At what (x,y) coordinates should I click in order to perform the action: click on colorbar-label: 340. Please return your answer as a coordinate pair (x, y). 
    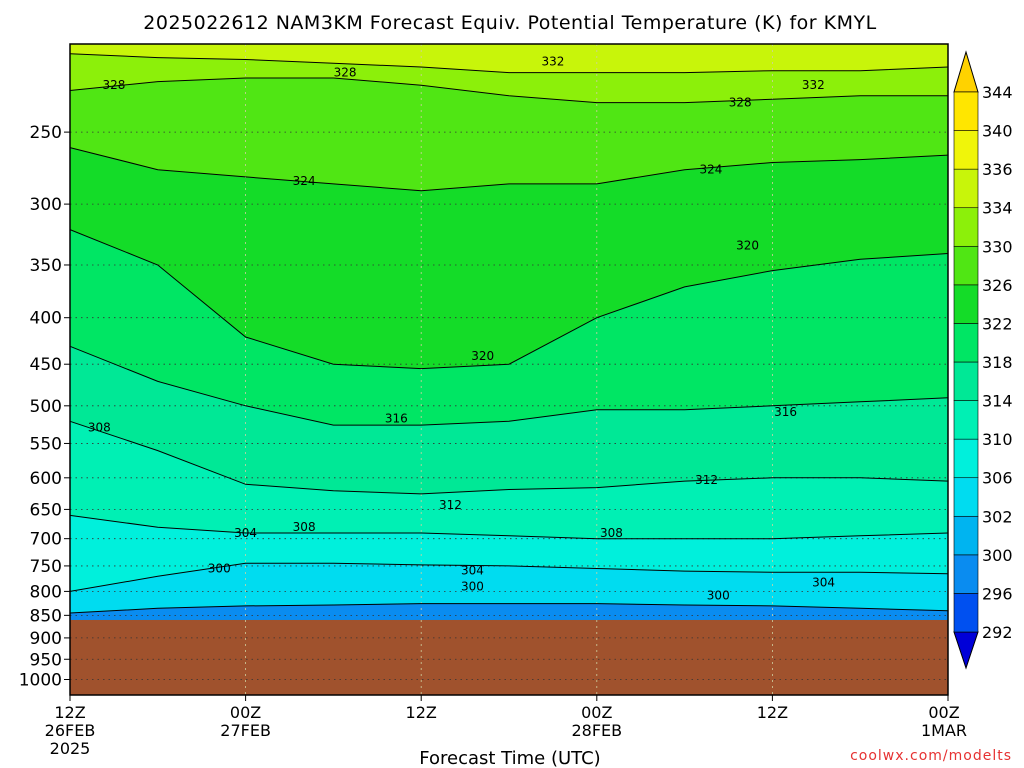
    Looking at the image, I should click on (997, 131).